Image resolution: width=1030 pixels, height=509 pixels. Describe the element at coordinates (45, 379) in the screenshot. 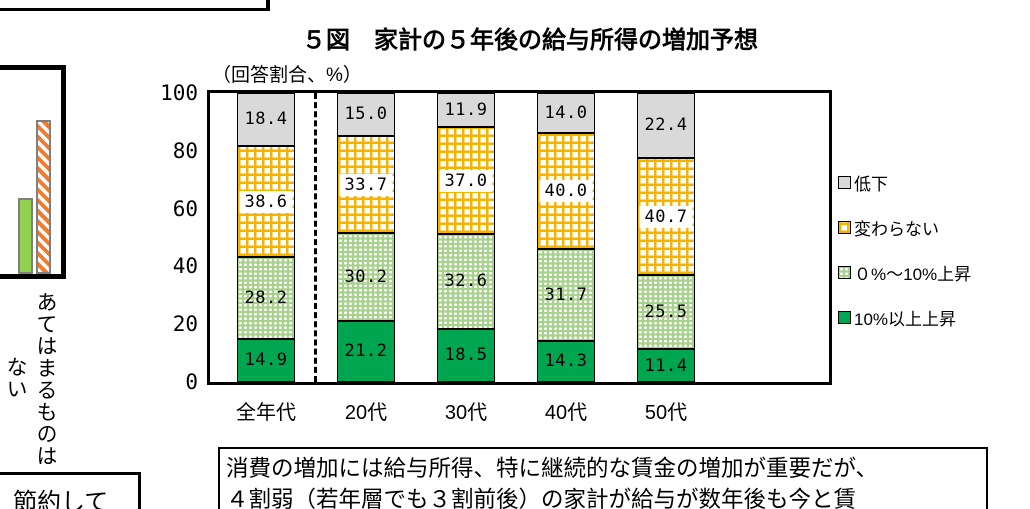

I see `left-axis-label: あてはまるものは` at that location.